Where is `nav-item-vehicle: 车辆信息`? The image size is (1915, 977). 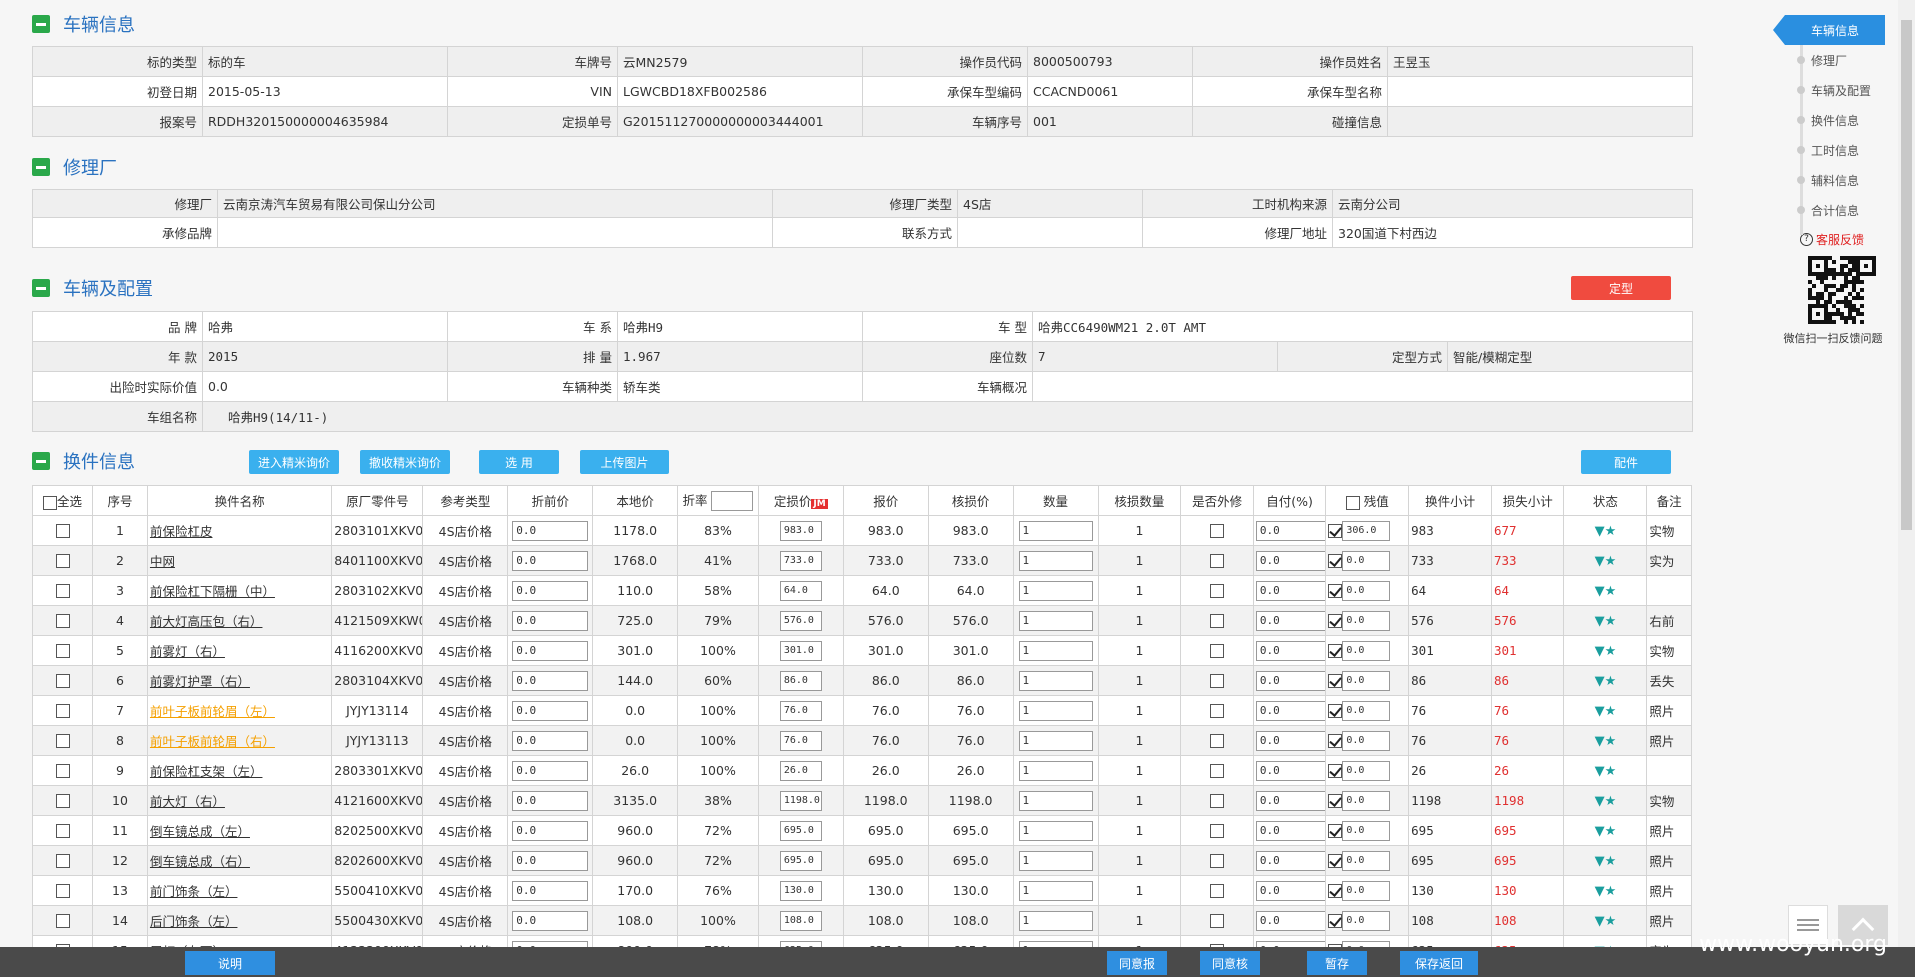 nav-item-vehicle: 车辆信息 is located at coordinates (1829, 30).